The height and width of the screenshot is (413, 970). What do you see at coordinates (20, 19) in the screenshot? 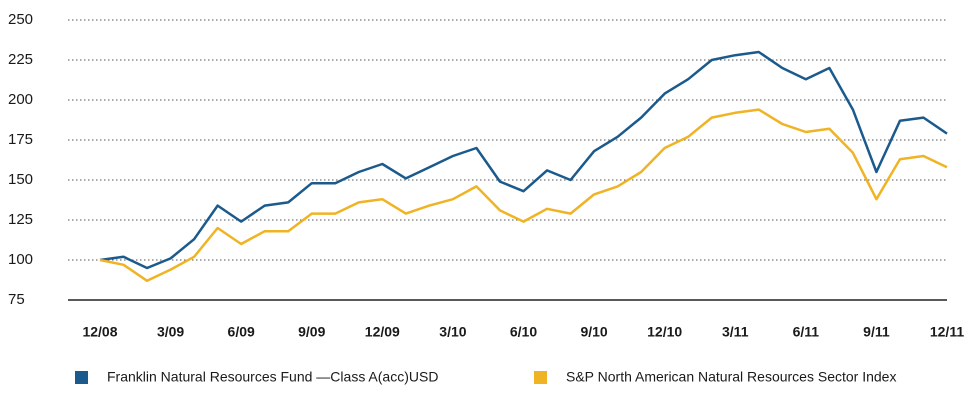
I see `y-tick-label: 250` at bounding box center [20, 19].